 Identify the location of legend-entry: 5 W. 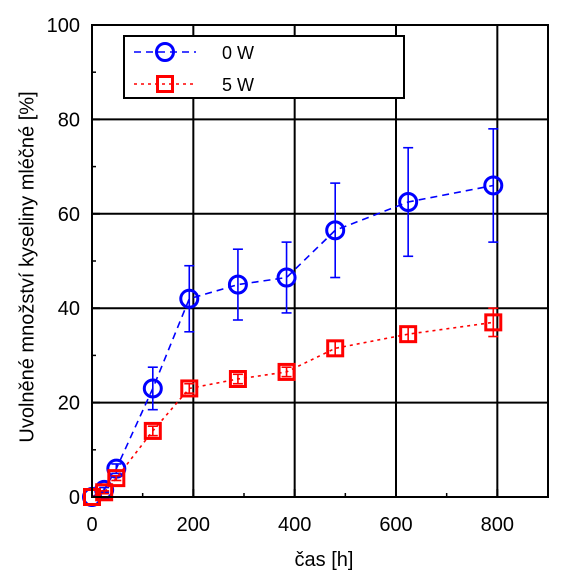
(194, 85).